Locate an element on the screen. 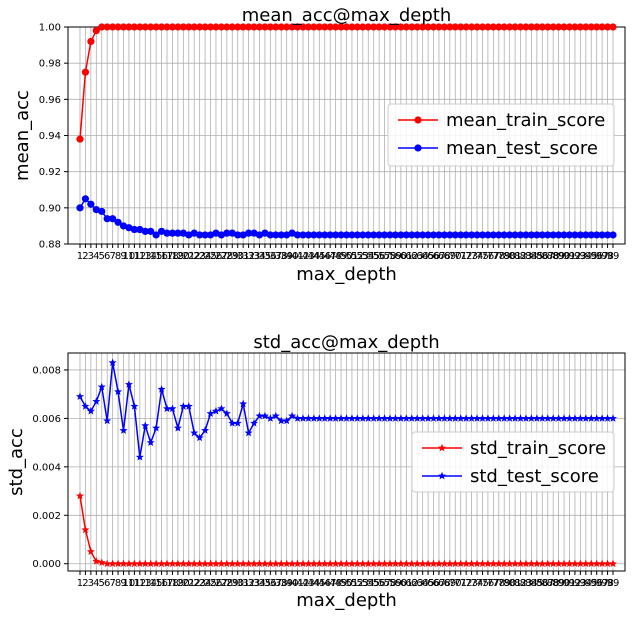  x-tick-label: 27 is located at coordinates (221, 583).